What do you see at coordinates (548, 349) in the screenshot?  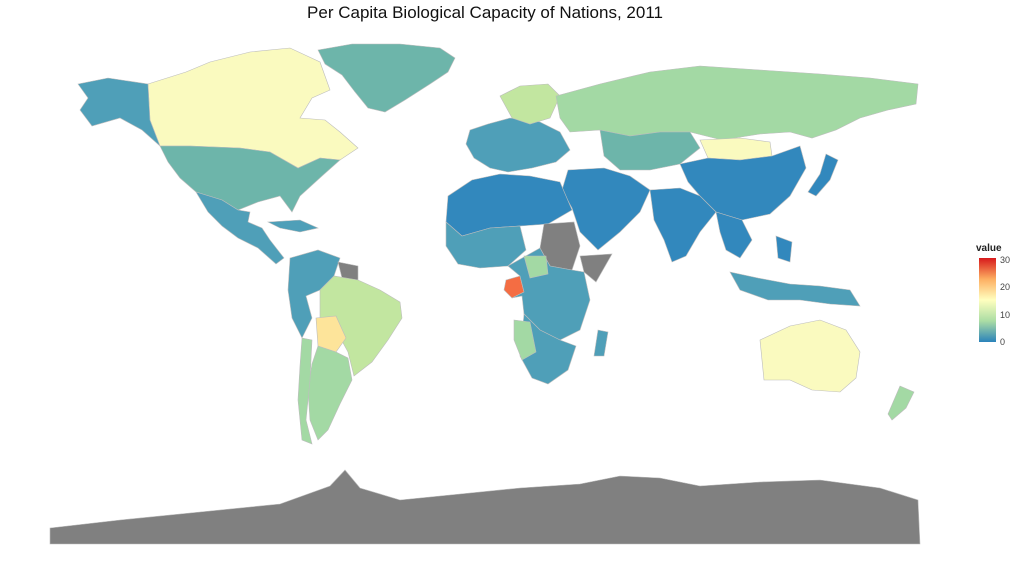 I see `region-southern-africa` at bounding box center [548, 349].